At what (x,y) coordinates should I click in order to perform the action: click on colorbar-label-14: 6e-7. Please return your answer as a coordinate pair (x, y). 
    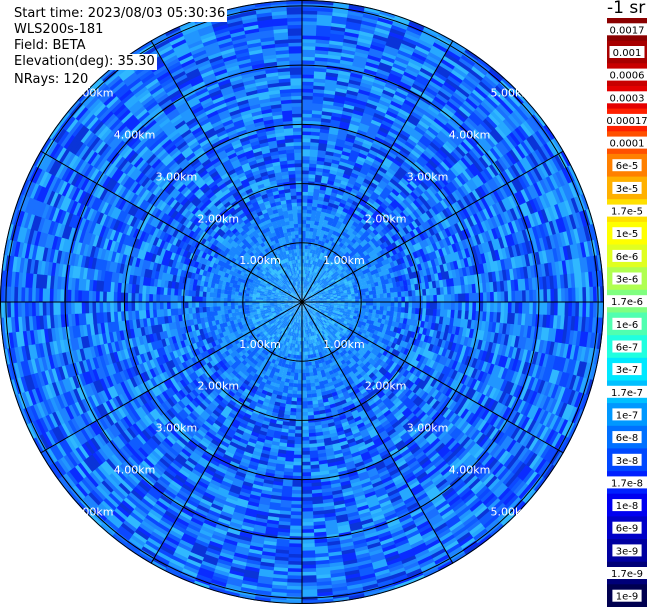
    Looking at the image, I should click on (627, 348).